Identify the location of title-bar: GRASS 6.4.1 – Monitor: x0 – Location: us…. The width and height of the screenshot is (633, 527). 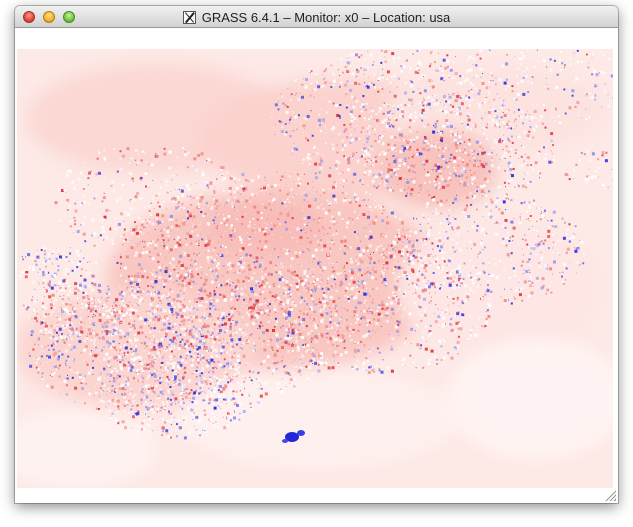
(316, 17).